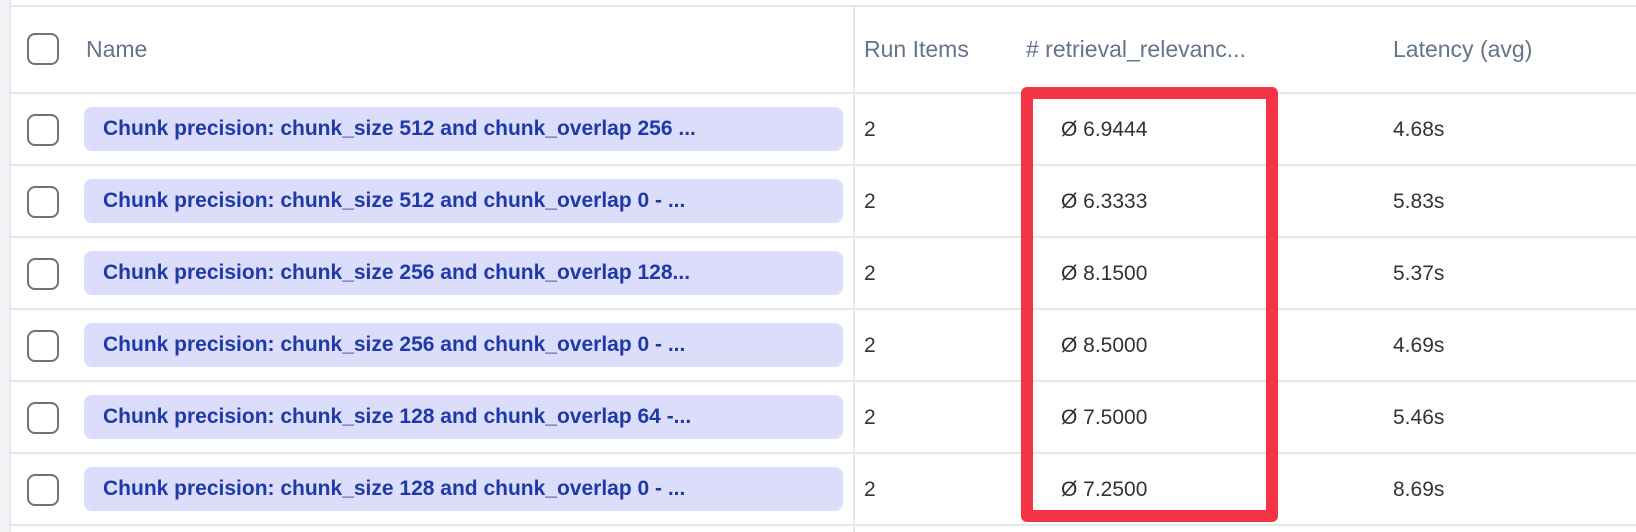 The height and width of the screenshot is (532, 1636). What do you see at coordinates (5, 266) in the screenshot?
I see `left-border` at bounding box center [5, 266].